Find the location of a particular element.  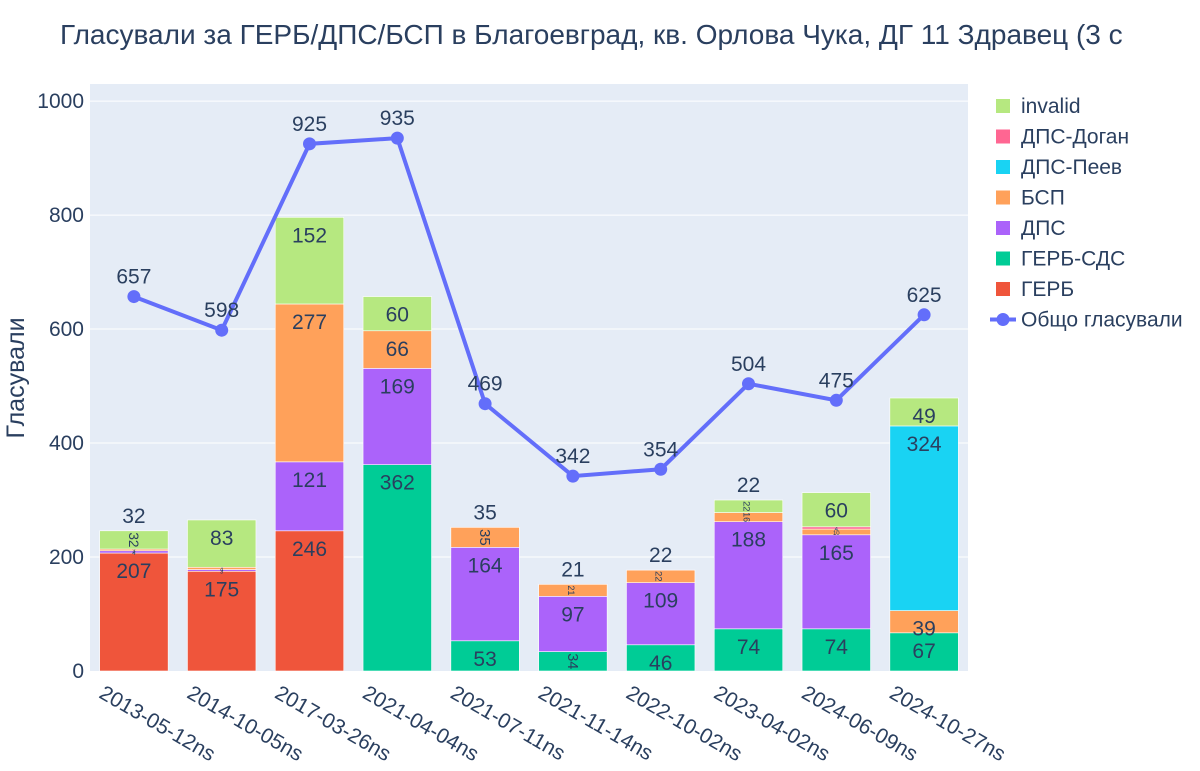

bar-value-label: 83 is located at coordinates (221, 538).